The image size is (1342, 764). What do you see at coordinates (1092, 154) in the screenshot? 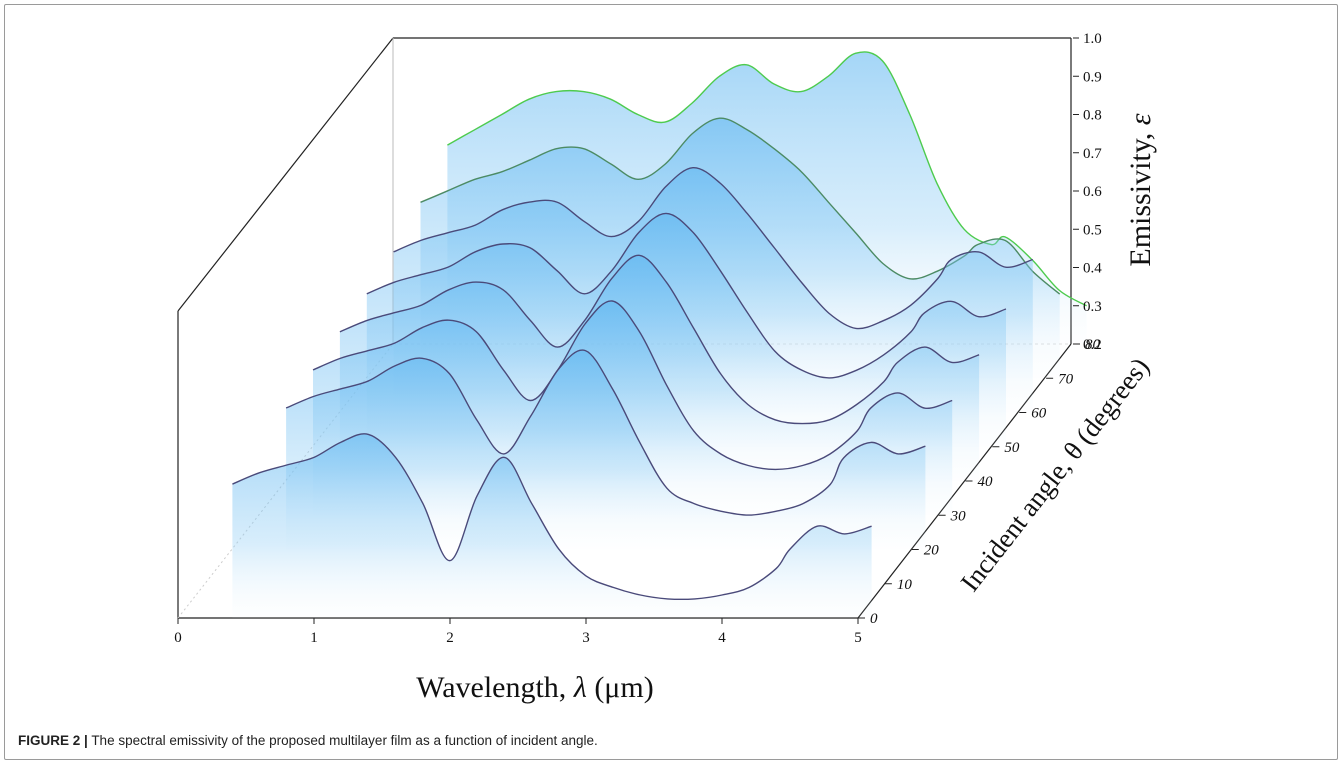
I see `emissivity-tick-label: 0.7` at bounding box center [1092, 154].